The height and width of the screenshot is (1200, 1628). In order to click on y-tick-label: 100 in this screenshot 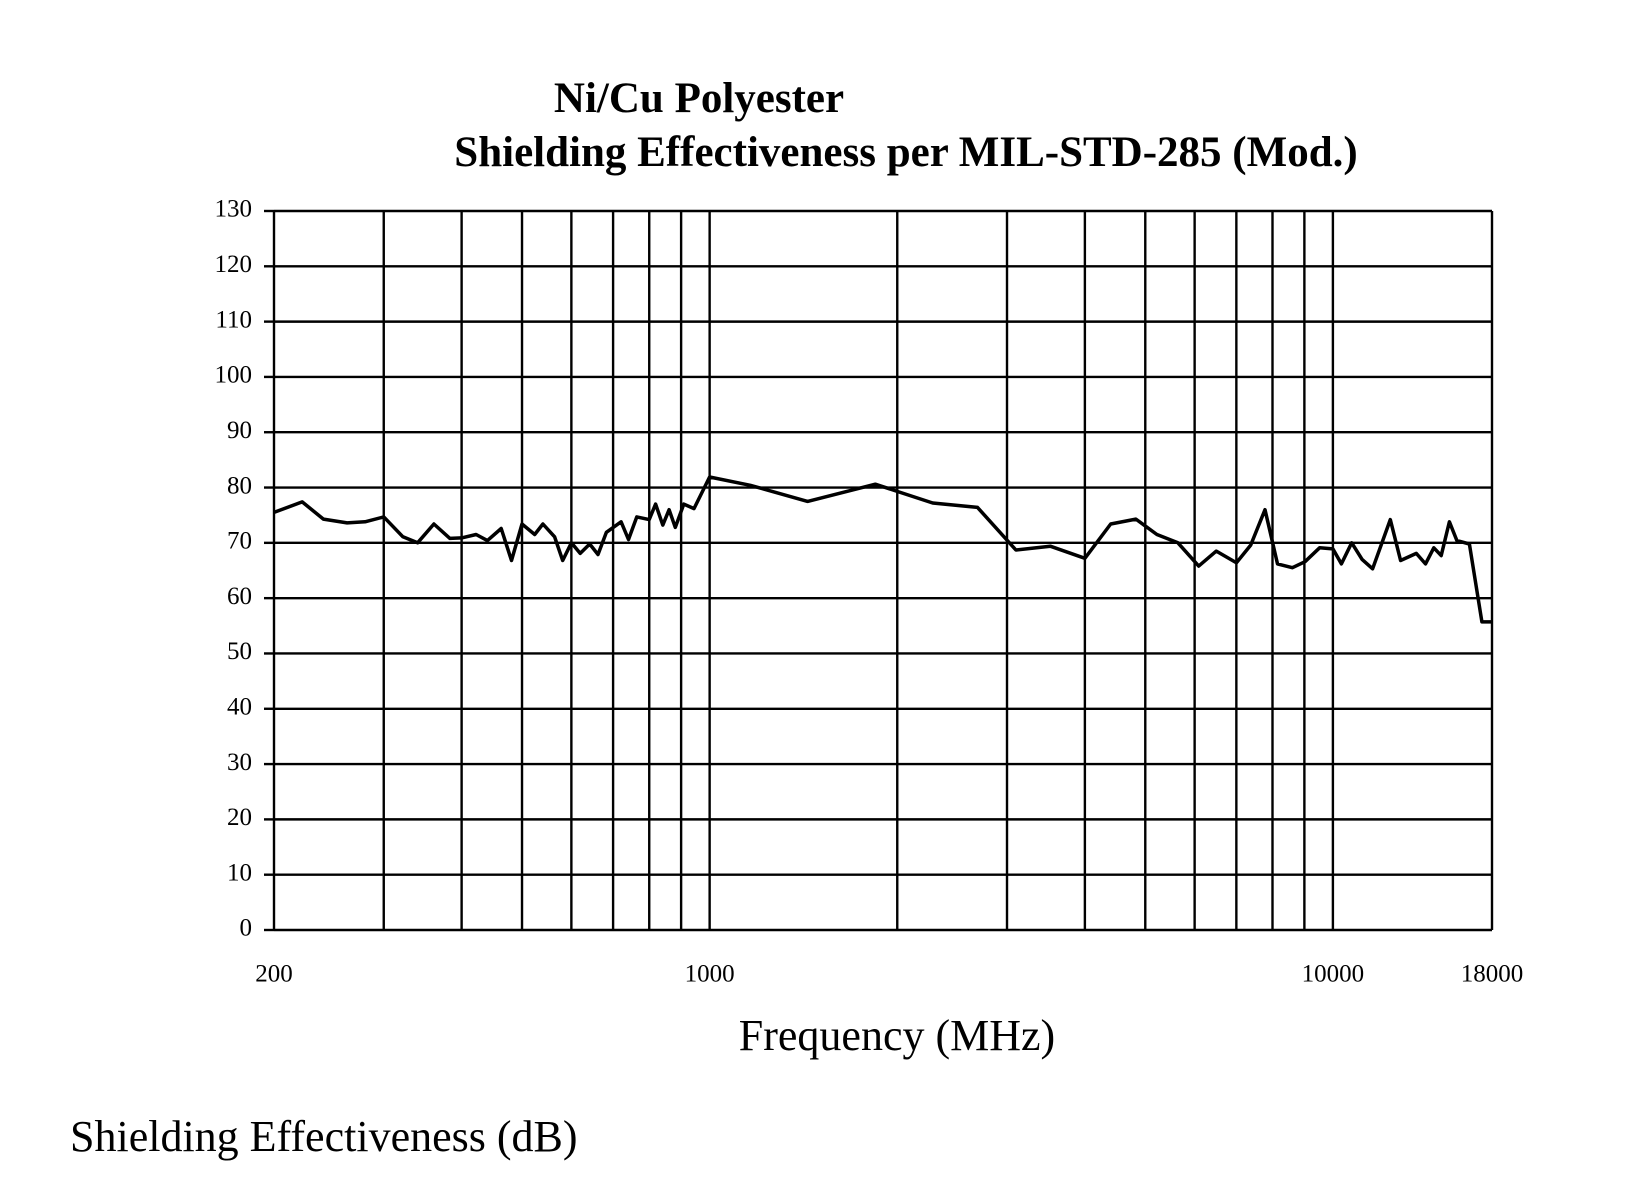, I will do `click(234, 375)`.